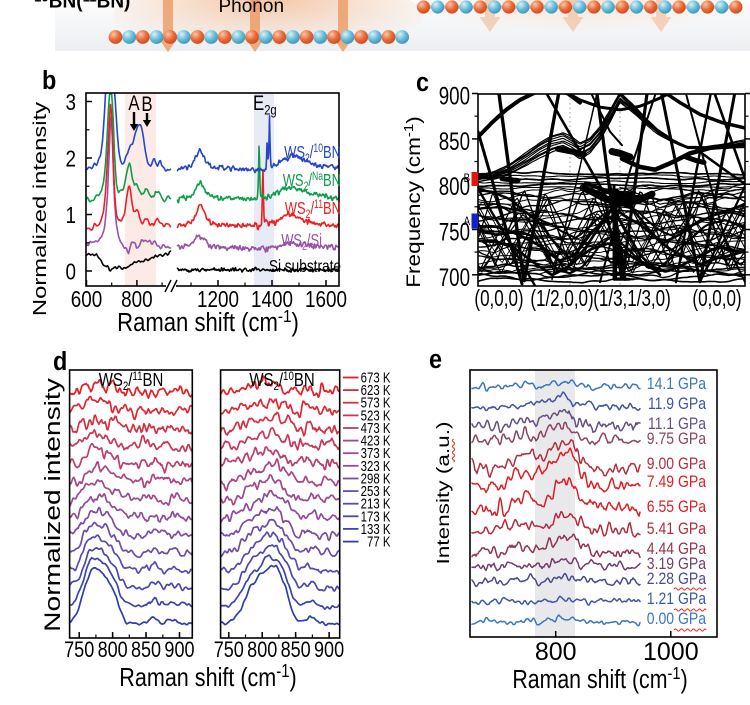 The width and height of the screenshot is (750, 705). I want to click on svg-text: Si substrate, so click(305, 266).